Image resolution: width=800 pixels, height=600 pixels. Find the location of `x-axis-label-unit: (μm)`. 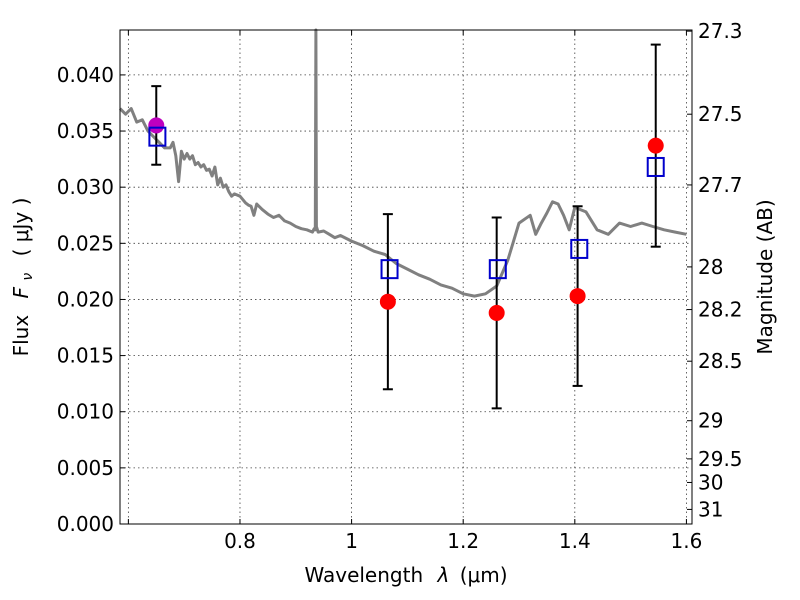

x-axis-label-unit: (μm) is located at coordinates (484, 575).